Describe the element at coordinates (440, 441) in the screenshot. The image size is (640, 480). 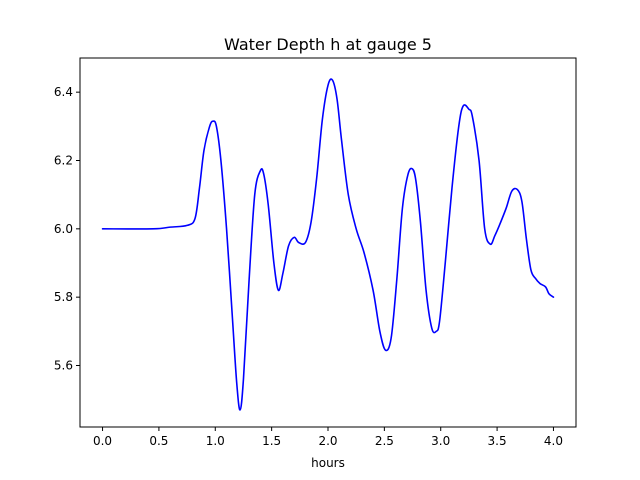
I see `x-tick-label: 3.0` at that location.